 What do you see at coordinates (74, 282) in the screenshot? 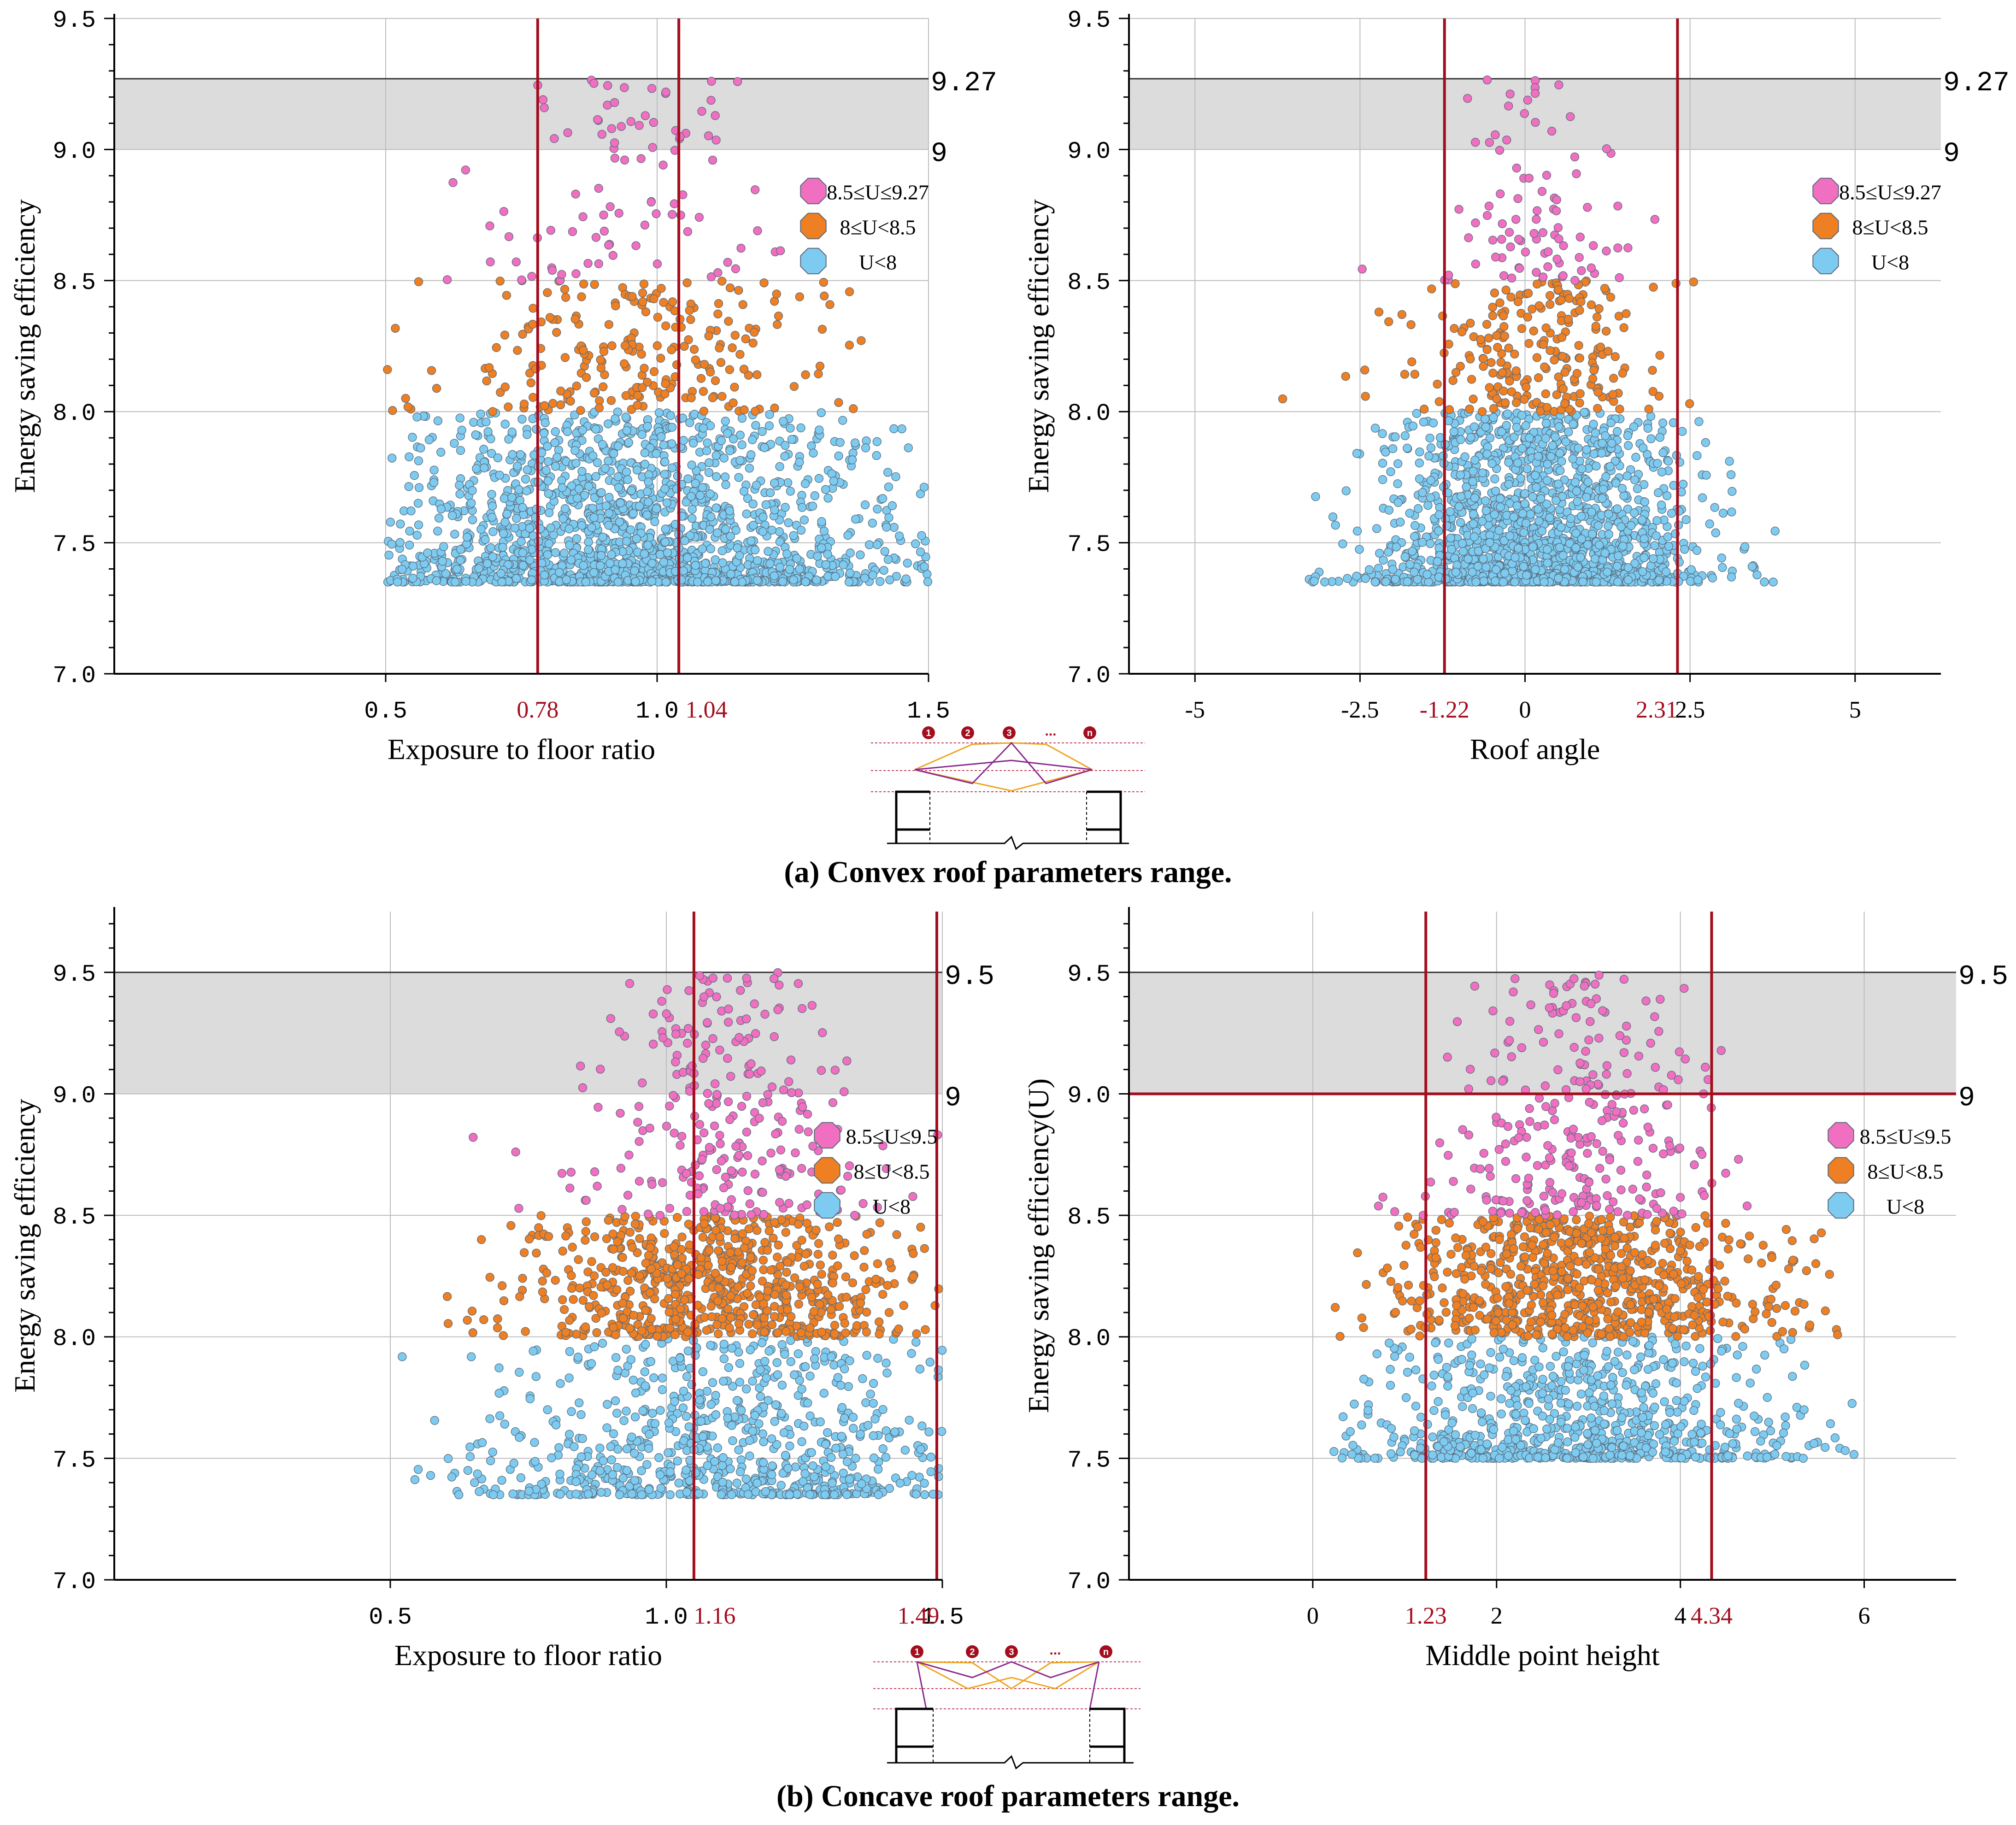
I see `y-tick-label: 8.5` at bounding box center [74, 282].